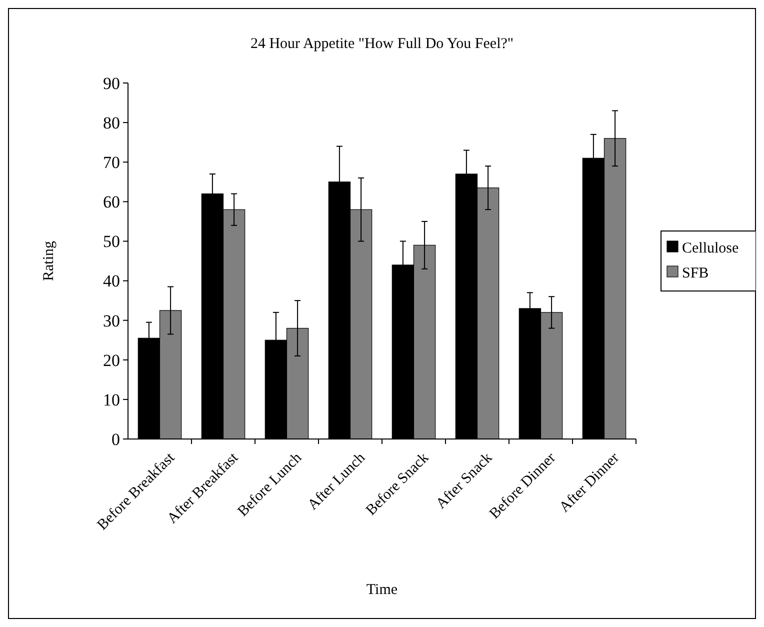  Describe the element at coordinates (111, 360) in the screenshot. I see `y-tick-label: 20` at that location.